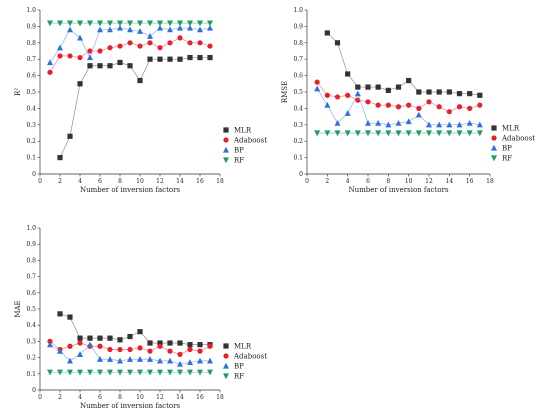  Describe the element at coordinates (80, 181) in the screenshot. I see `x-tick-label: 4` at that location.